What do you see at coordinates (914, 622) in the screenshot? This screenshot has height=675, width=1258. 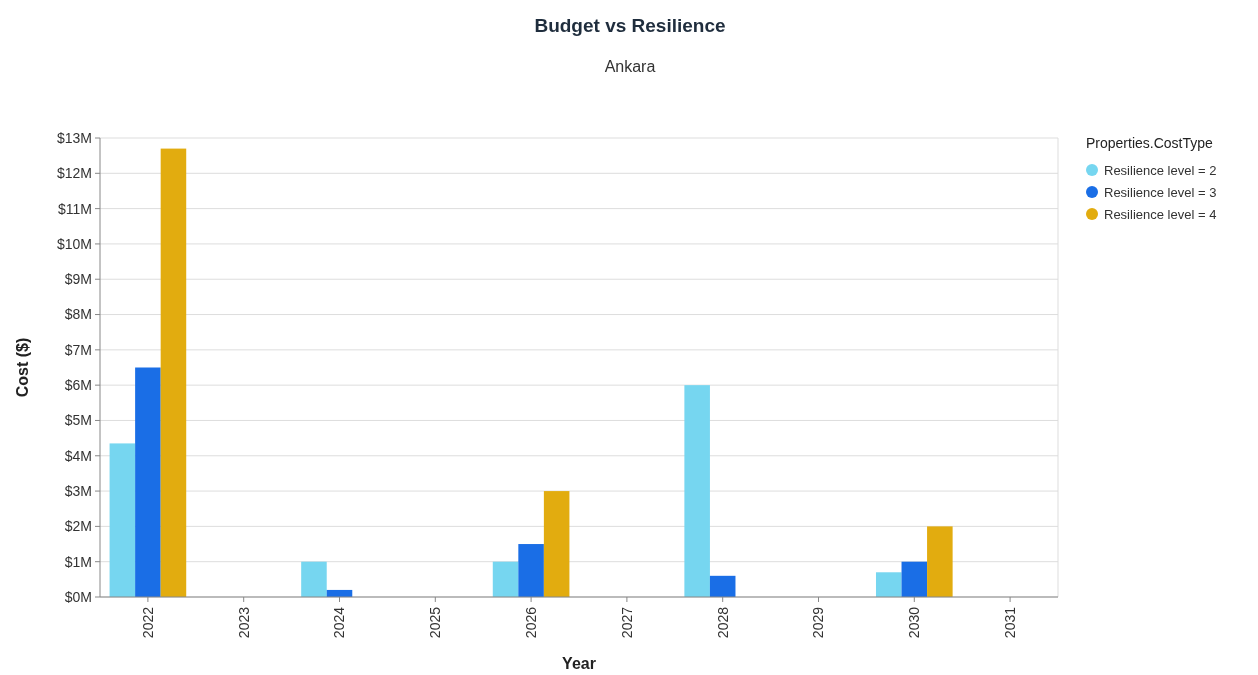 I see `x-tick-label: 2030` at bounding box center [914, 622].